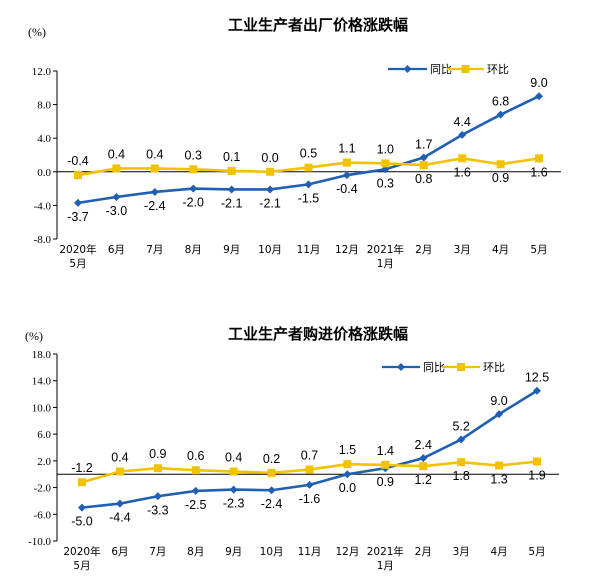  I want to click on data-label: 5.2, so click(460, 426).